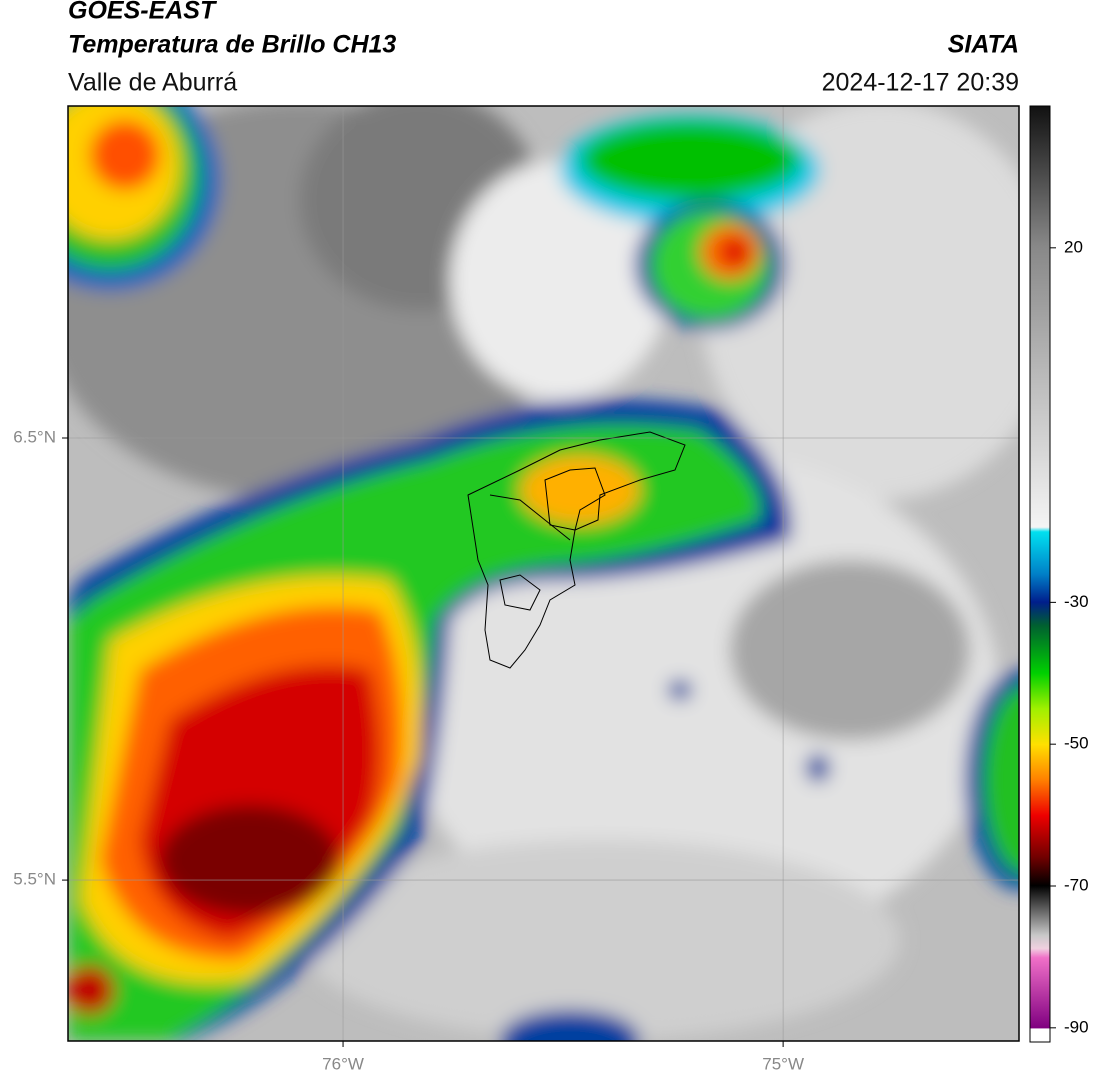 The width and height of the screenshot is (1094, 1083). I want to click on y-tick-label: 5.5°N, so click(34, 879).